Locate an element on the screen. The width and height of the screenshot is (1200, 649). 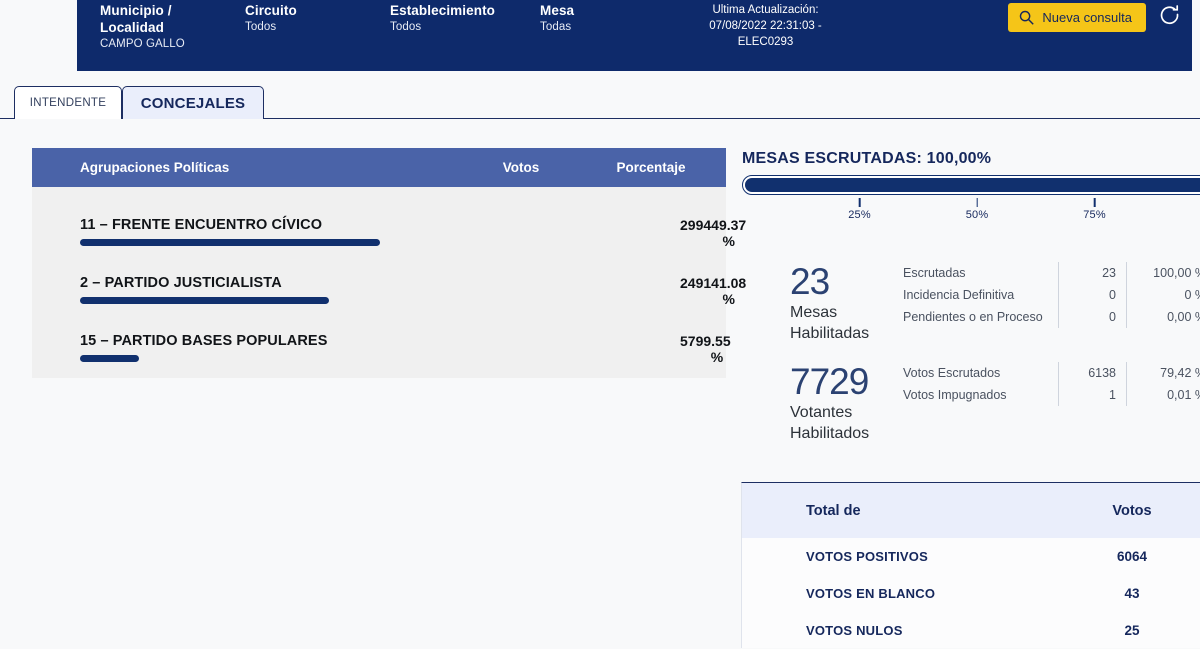
party-row: 15 – PARTIDO BASES POPULARES 579 9.55 % is located at coordinates (381, 341).